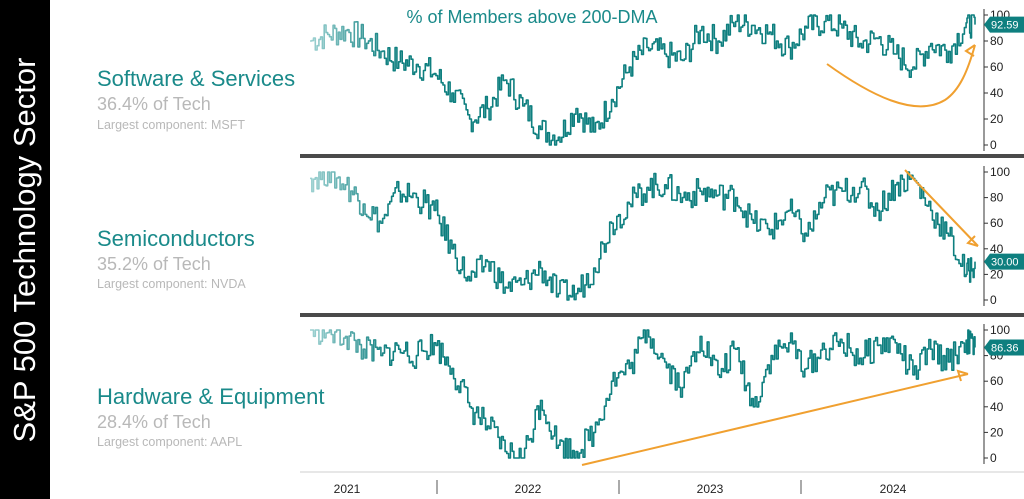  Describe the element at coordinates (710, 489) in the screenshot. I see `x-tick-label: 2023` at that location.